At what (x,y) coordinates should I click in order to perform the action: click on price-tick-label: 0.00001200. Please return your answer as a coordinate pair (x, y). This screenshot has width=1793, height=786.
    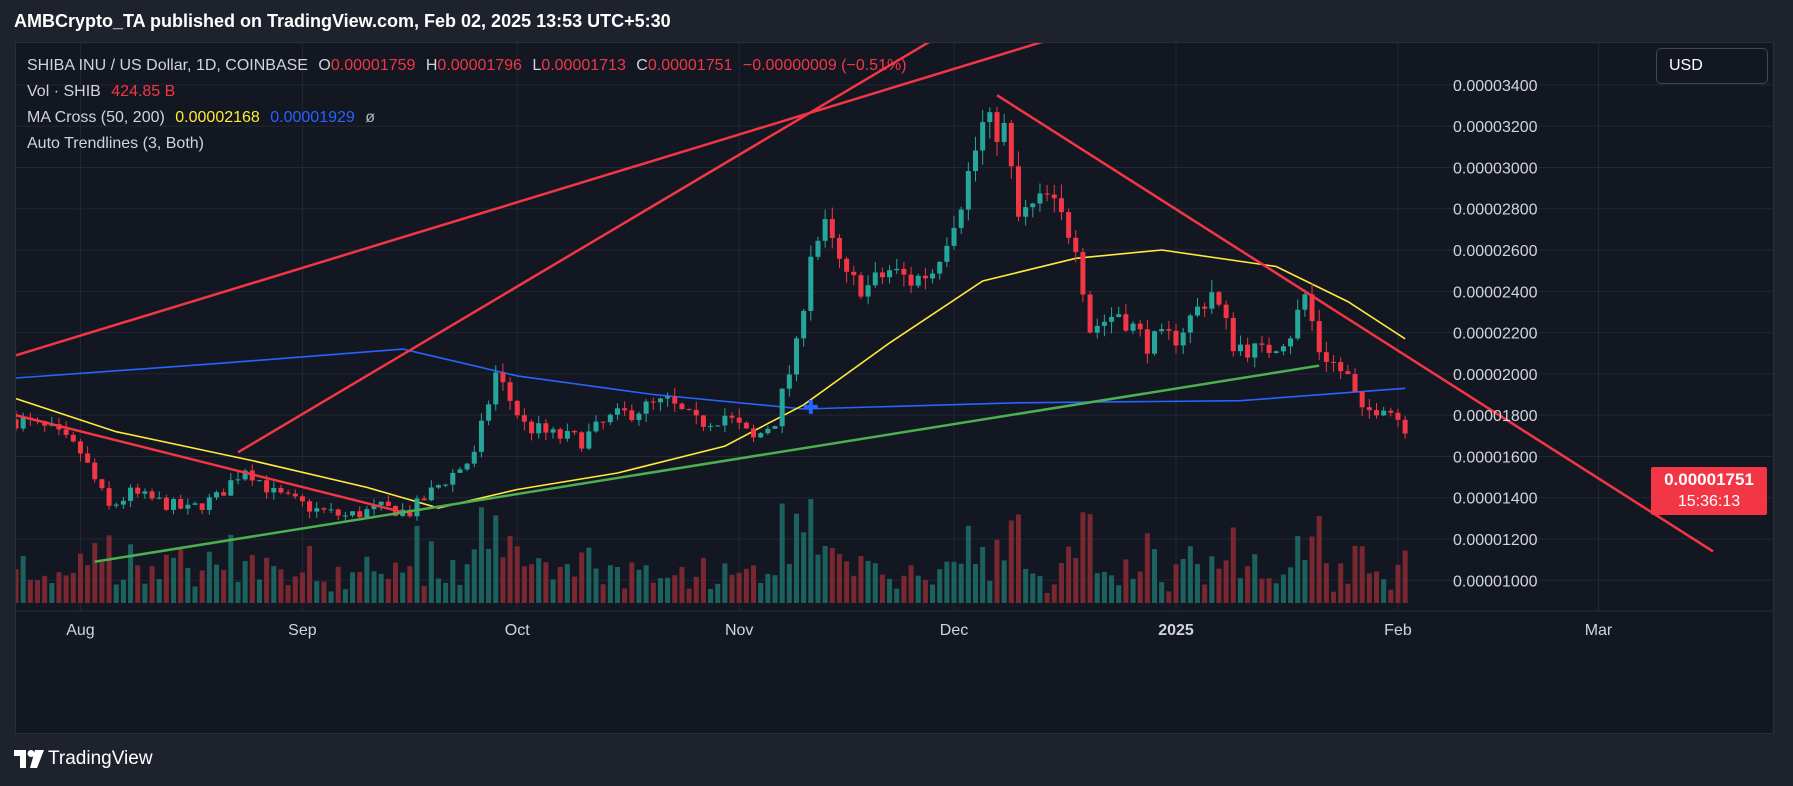
    Looking at the image, I should click on (1495, 540).